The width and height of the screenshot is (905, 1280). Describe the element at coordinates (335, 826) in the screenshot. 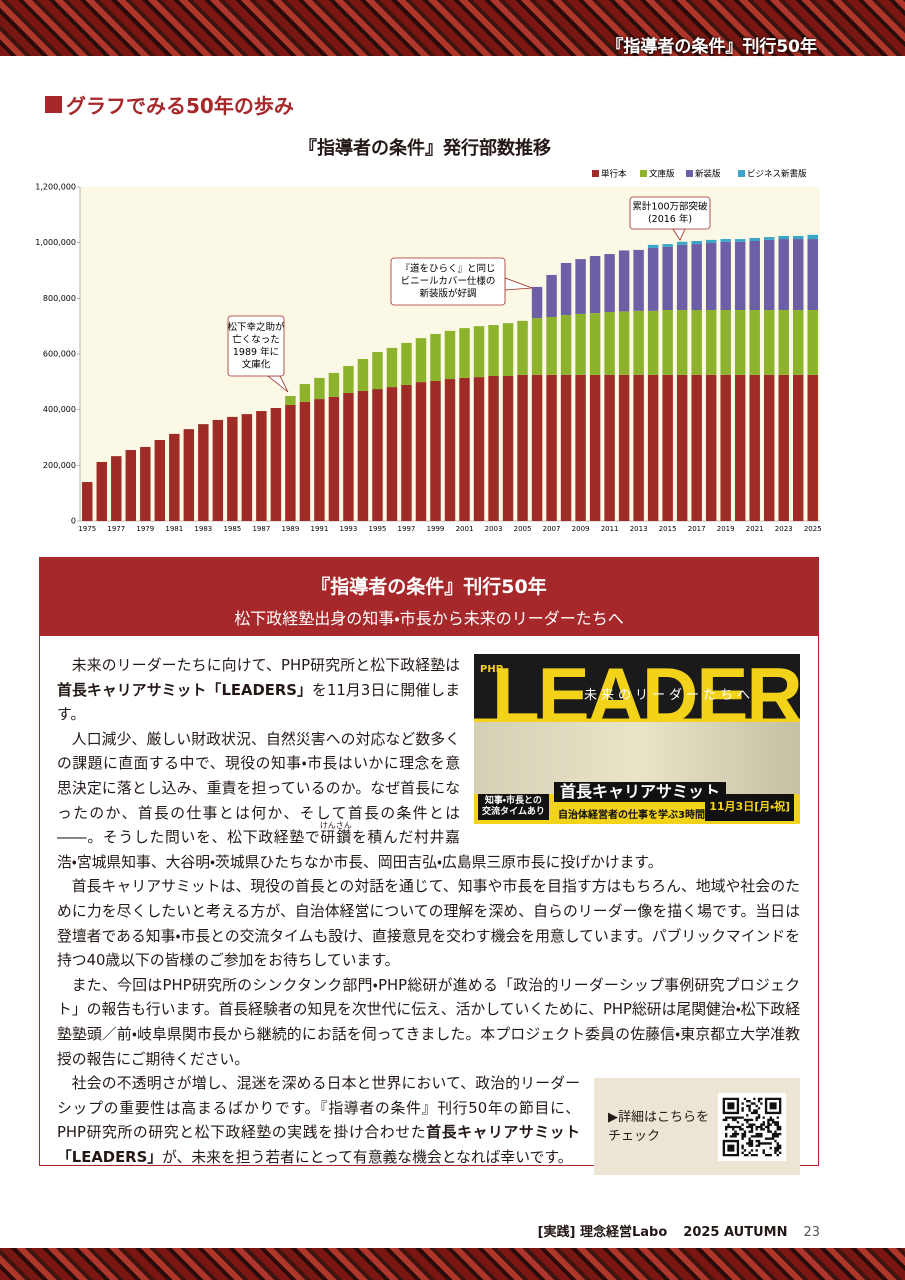

I see `ruby-reading: けんさん` at that location.